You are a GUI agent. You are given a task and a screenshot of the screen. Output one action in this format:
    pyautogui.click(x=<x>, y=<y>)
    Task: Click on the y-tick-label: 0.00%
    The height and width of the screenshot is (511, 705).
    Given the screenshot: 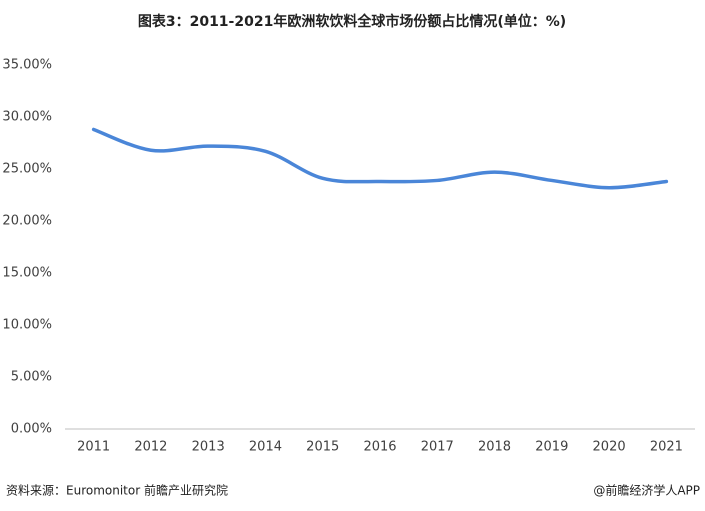 What is the action you would take?
    pyautogui.click(x=31, y=429)
    